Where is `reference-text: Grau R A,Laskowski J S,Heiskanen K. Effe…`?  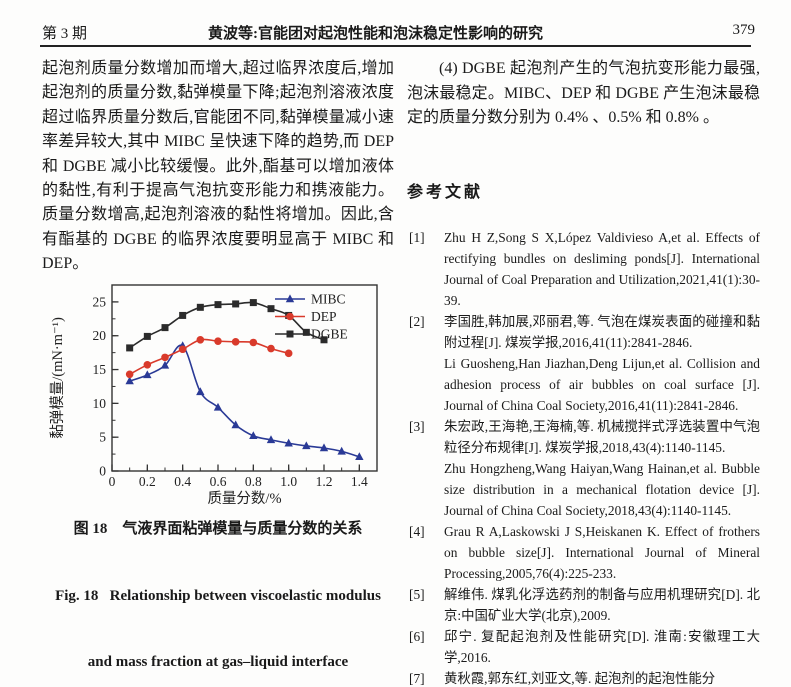
reference-text: Grau R A,Laskowski J S,Heiskanen K. Effe… is located at coordinates (602, 552).